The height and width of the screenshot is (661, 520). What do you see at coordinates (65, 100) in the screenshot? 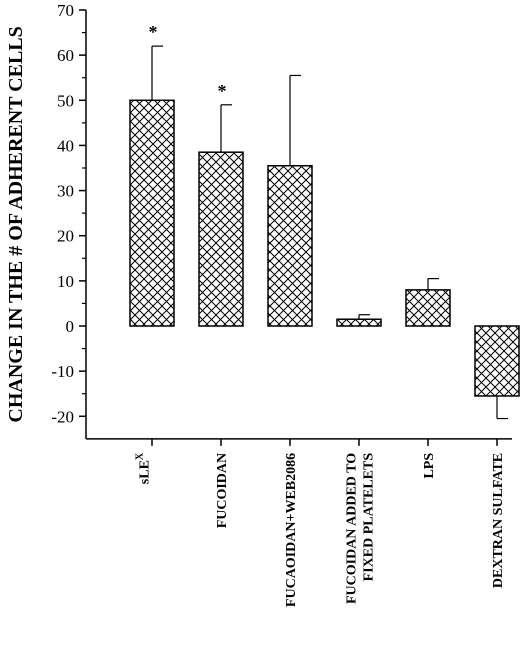
I see `y-tick-label: 50` at bounding box center [65, 100].